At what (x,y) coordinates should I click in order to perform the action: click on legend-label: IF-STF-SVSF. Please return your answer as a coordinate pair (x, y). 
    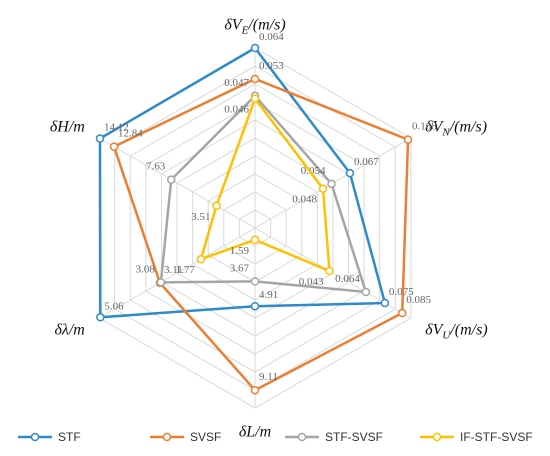
    Looking at the image, I should click on (496, 437).